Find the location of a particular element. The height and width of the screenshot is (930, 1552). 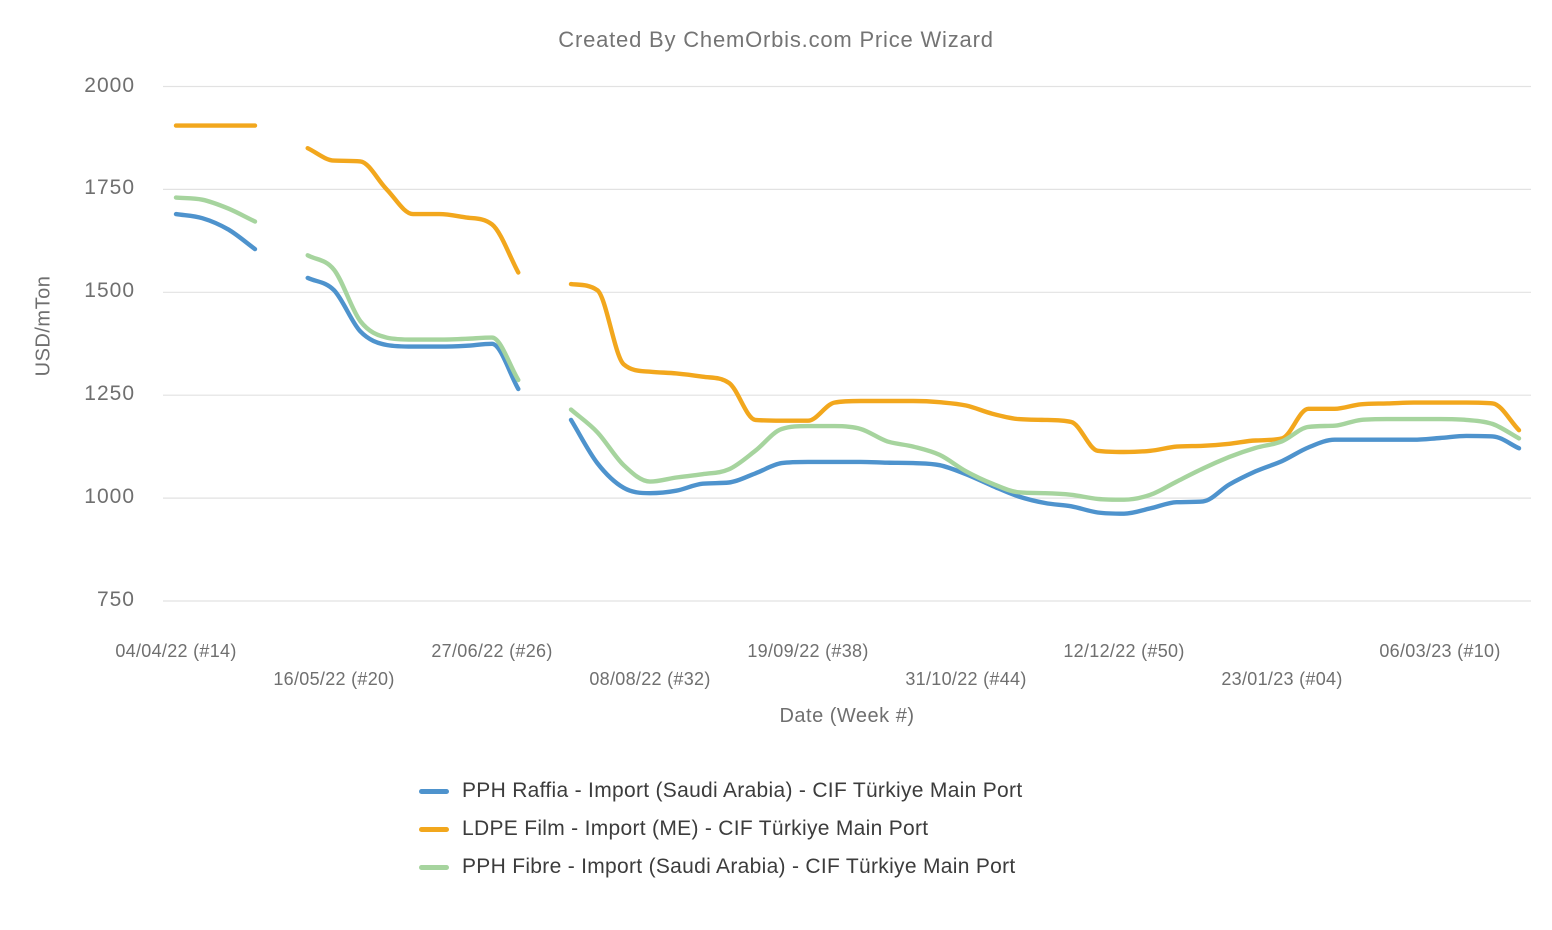

x-tick-label: 12/12/22 (#50) is located at coordinates (1124, 651).